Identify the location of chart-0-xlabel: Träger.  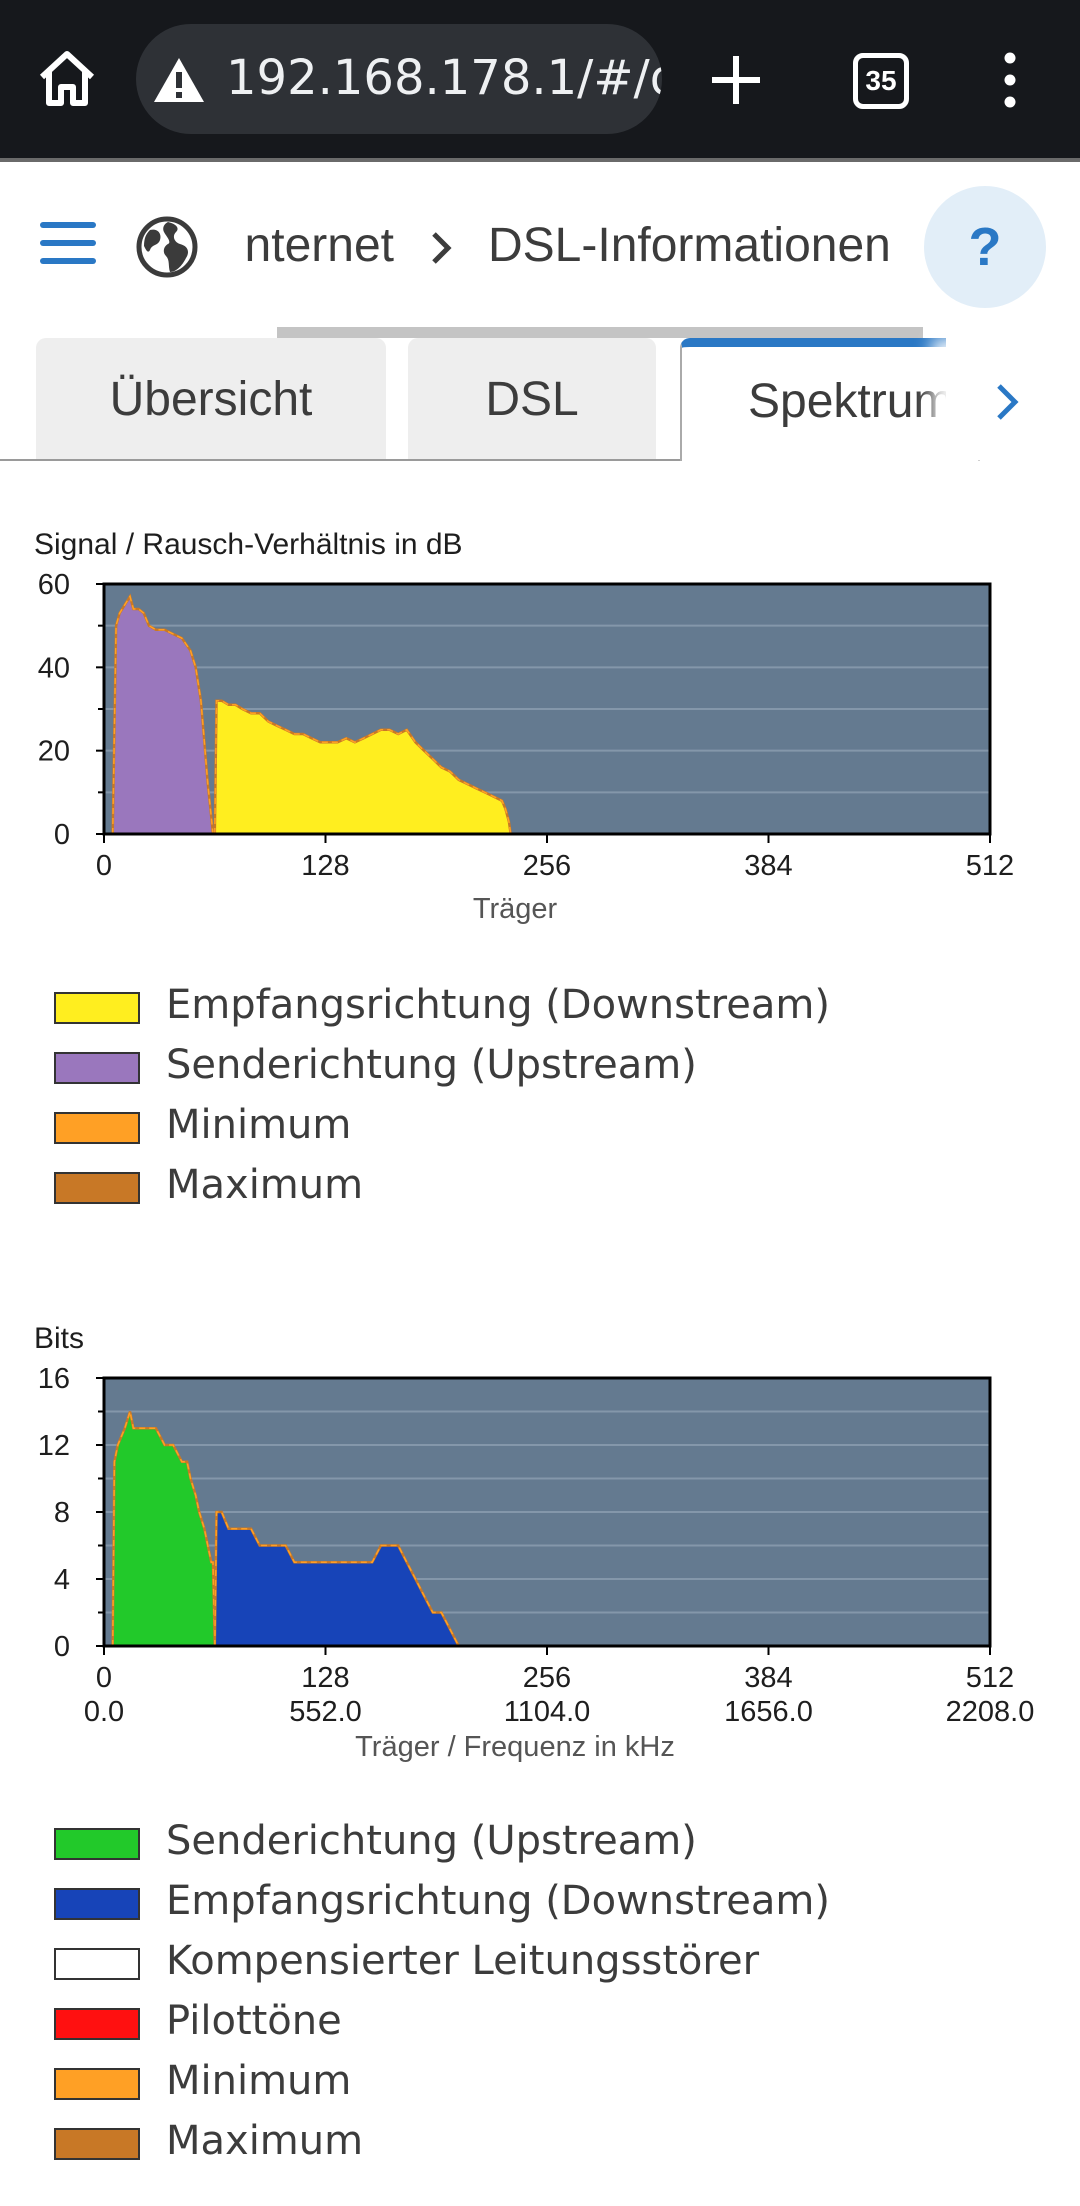
(515, 909).